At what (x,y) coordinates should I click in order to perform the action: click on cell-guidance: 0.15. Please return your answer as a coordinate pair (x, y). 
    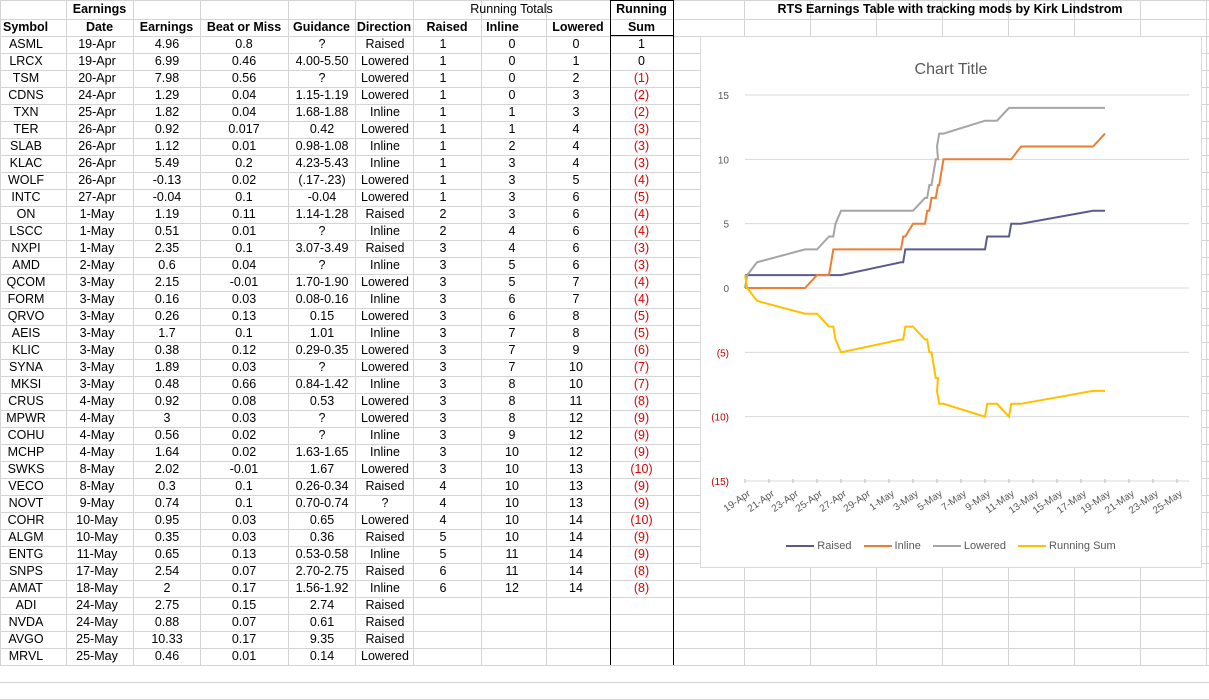
    Looking at the image, I should click on (322, 316).